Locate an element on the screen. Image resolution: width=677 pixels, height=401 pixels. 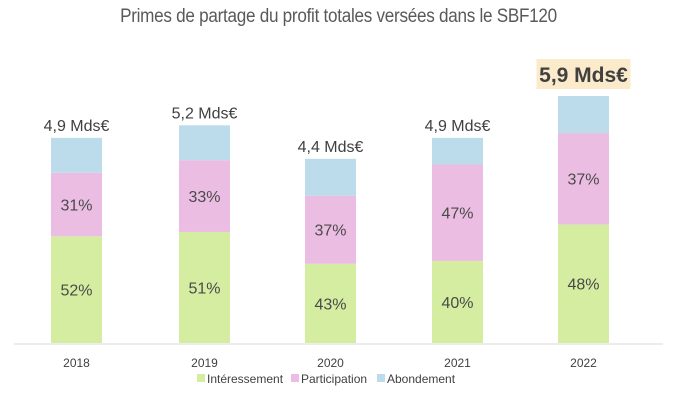
bar-2021: 40% 47% 4,9 Mds€ is located at coordinates (458, 230).